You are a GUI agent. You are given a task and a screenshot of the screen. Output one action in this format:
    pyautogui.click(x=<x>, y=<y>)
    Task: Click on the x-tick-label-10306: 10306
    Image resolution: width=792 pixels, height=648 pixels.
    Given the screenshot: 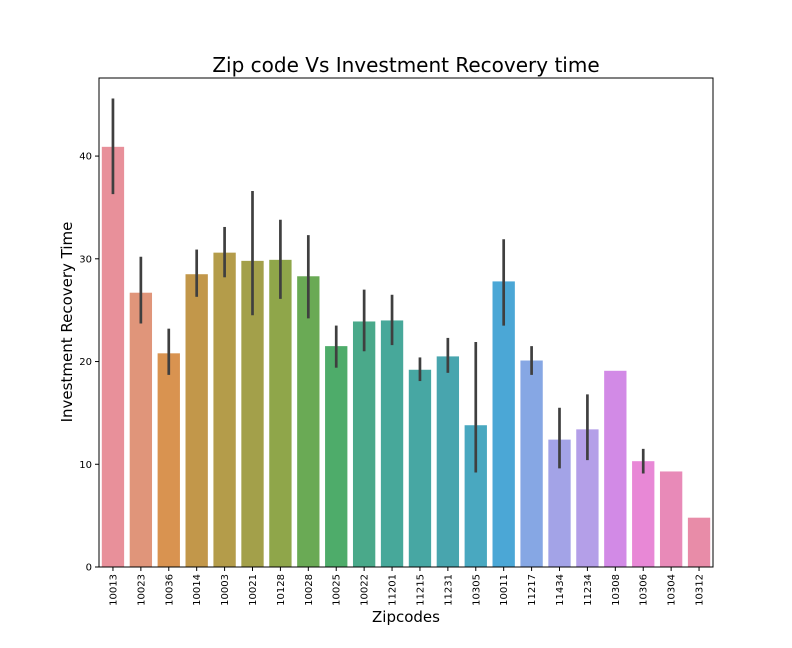 What is the action you would take?
    pyautogui.click(x=644, y=590)
    